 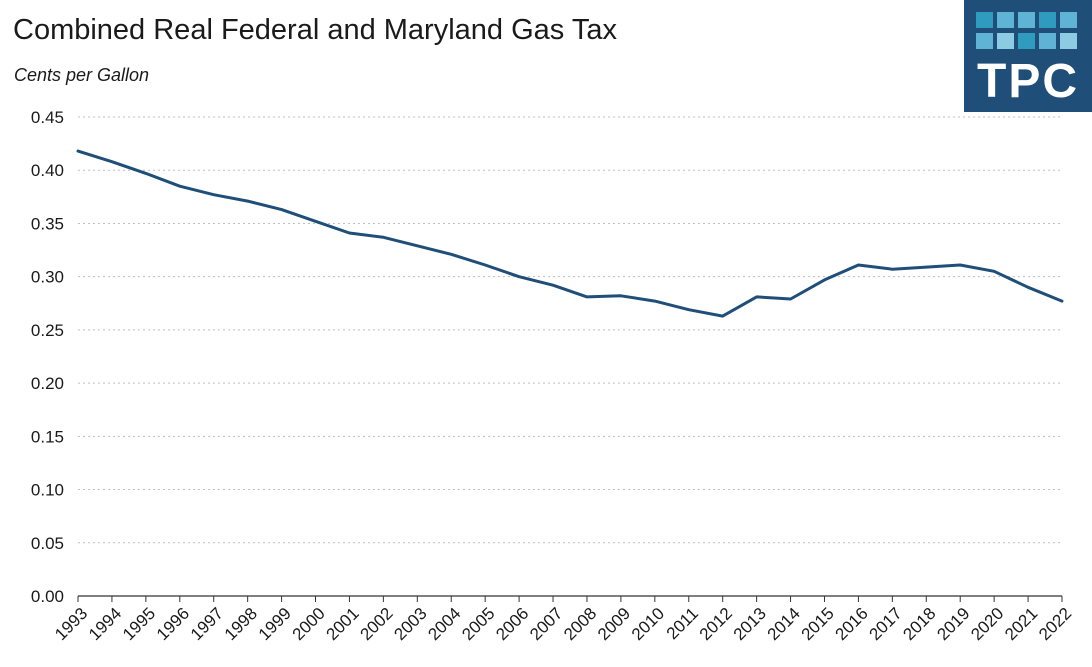 I want to click on x-tick-label: 2015, so click(x=818, y=624).